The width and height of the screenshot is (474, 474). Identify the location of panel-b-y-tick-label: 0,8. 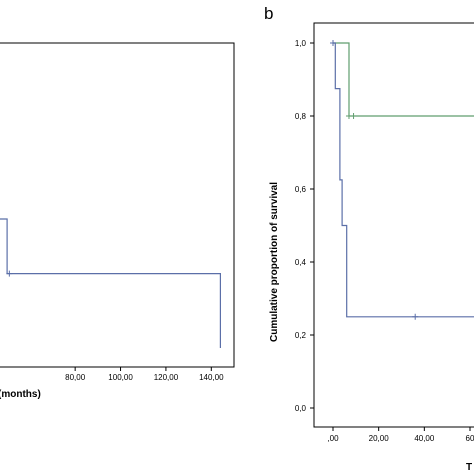
(301, 116).